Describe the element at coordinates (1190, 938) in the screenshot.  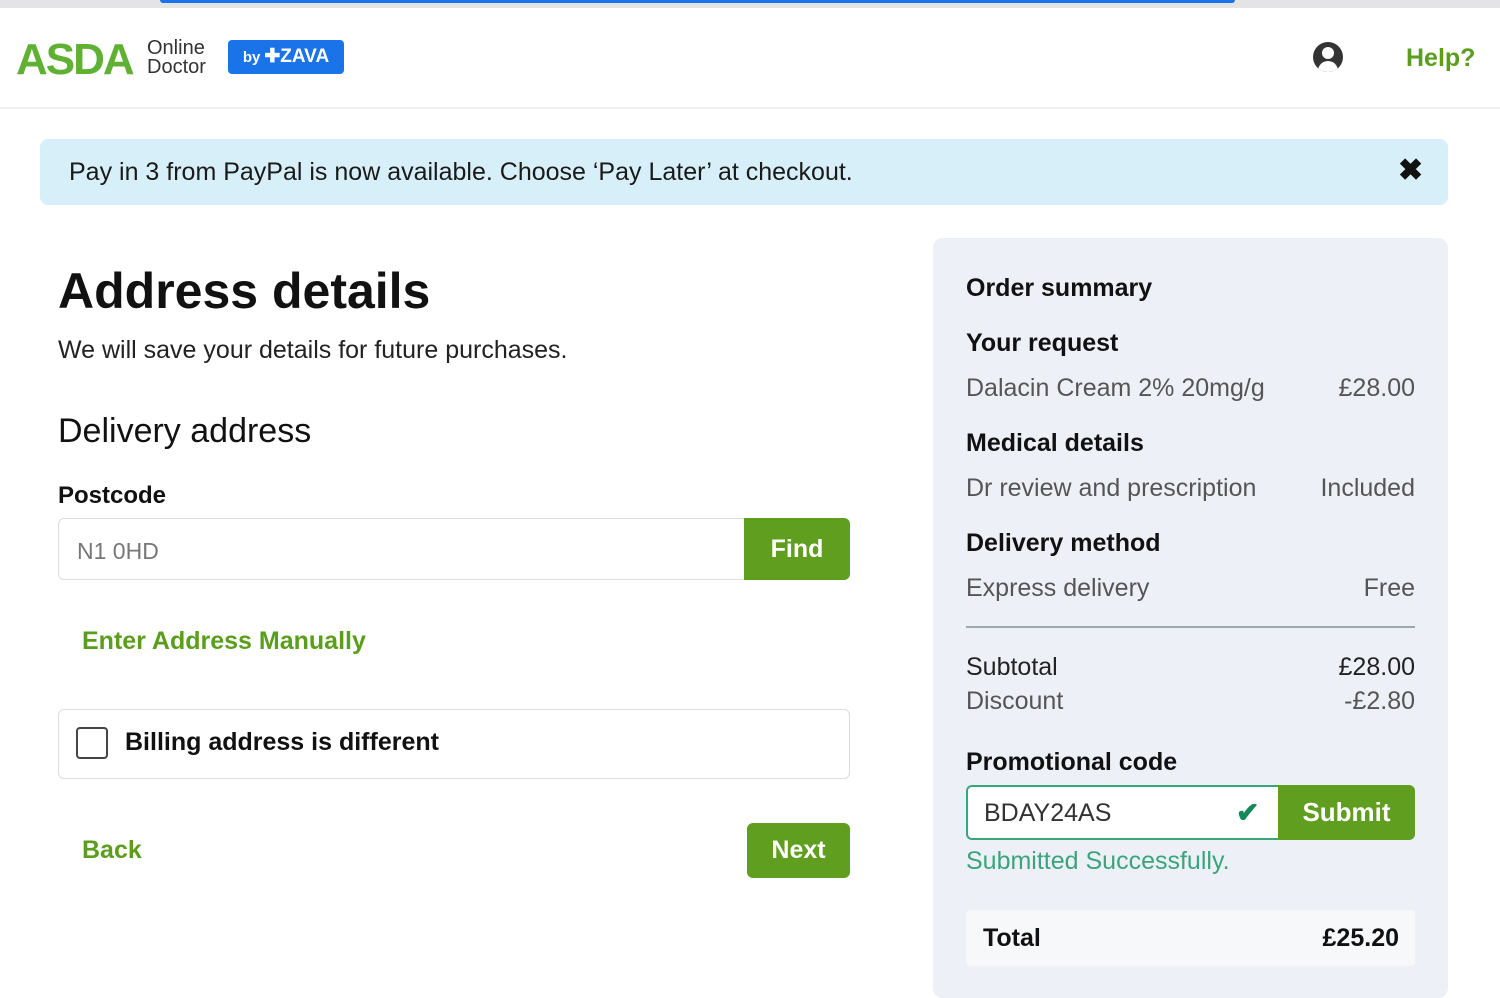
I see `total-row: Total £25.20` at that location.